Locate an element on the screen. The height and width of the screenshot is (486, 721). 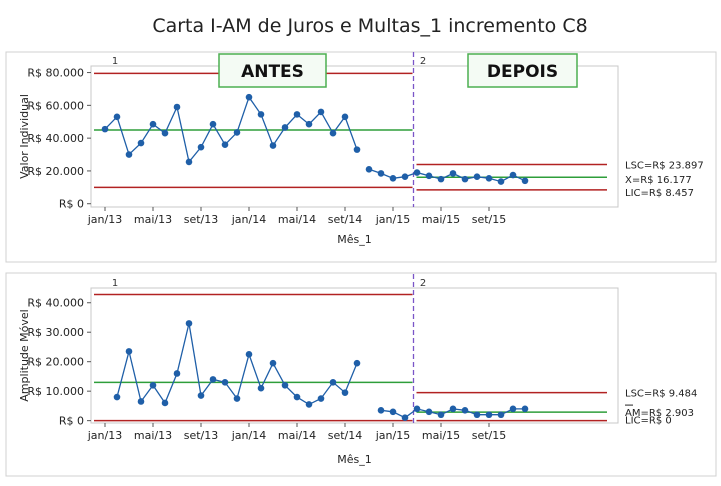
i-chart-x-tick-label: mai/14 is located at coordinates (297, 219).